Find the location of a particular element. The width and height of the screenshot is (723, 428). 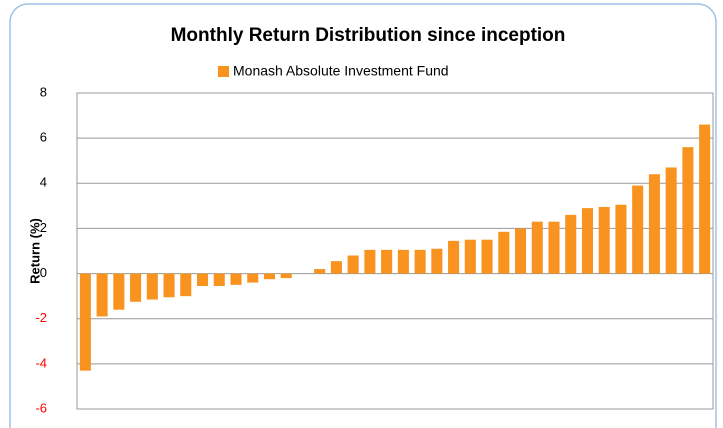

y-tick-label: -4 is located at coordinates (41, 362).